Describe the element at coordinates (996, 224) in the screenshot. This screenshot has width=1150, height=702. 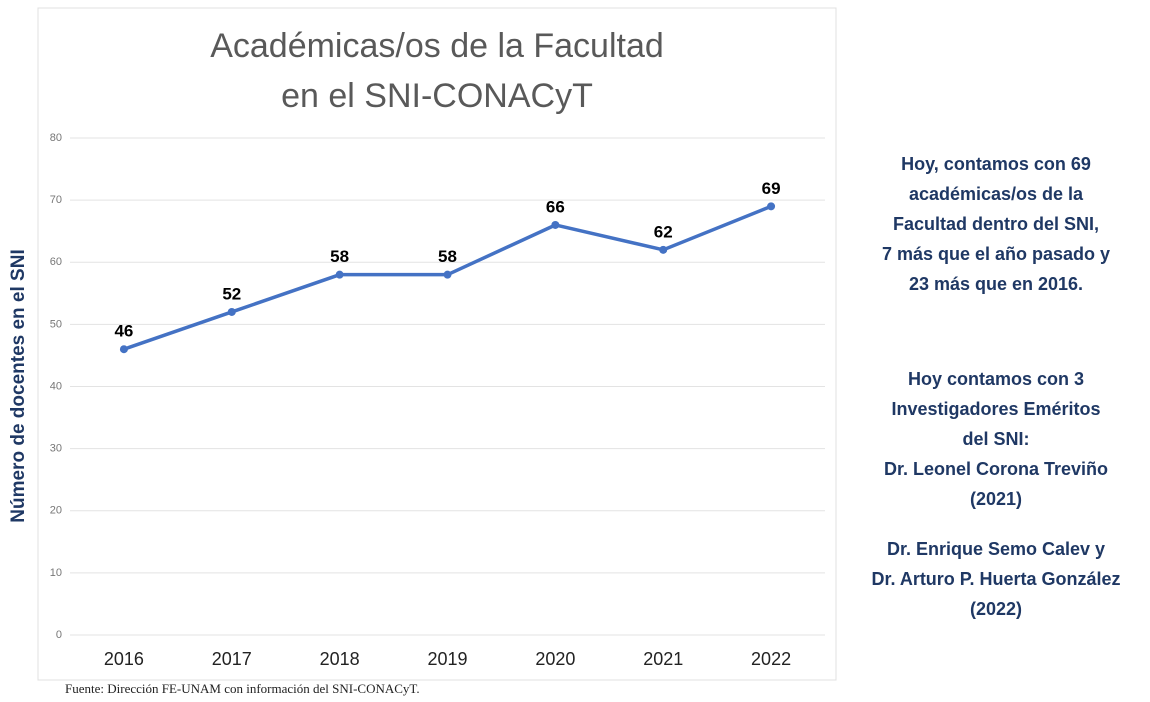
I see `annotation-text: Facultad dentro del SNI,` at that location.